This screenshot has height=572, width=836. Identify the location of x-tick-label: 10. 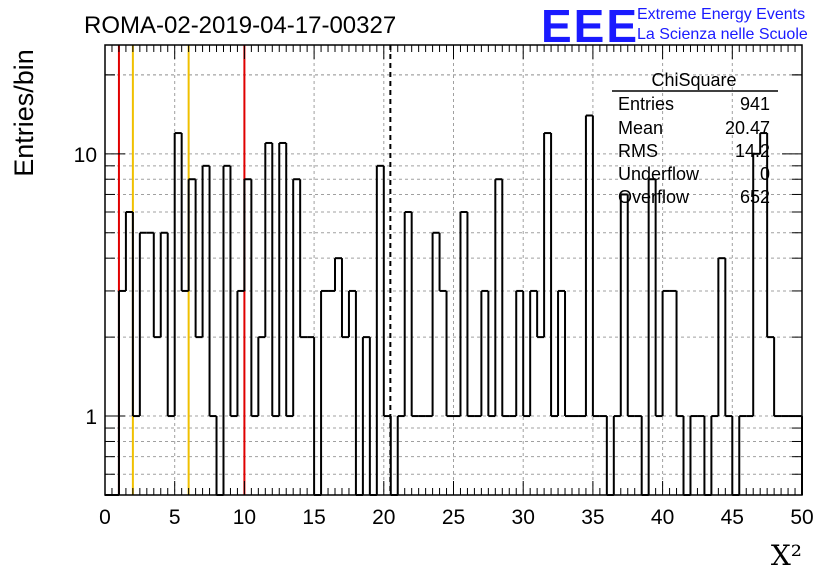
(244, 517).